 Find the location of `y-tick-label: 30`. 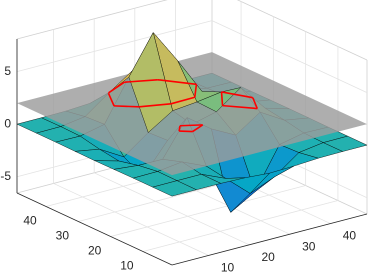

y-tick-label: 30 is located at coordinates (63, 236).